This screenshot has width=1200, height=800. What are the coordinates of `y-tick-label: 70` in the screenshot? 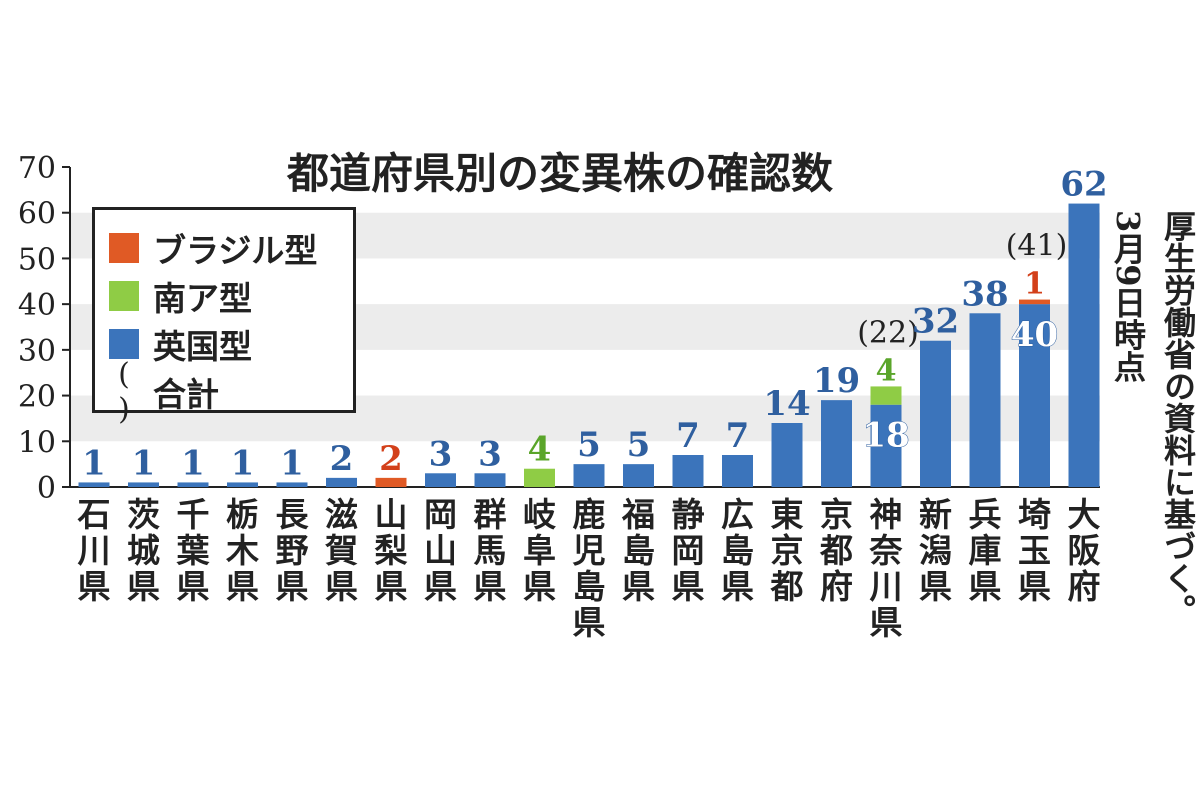 It's located at (37, 168).